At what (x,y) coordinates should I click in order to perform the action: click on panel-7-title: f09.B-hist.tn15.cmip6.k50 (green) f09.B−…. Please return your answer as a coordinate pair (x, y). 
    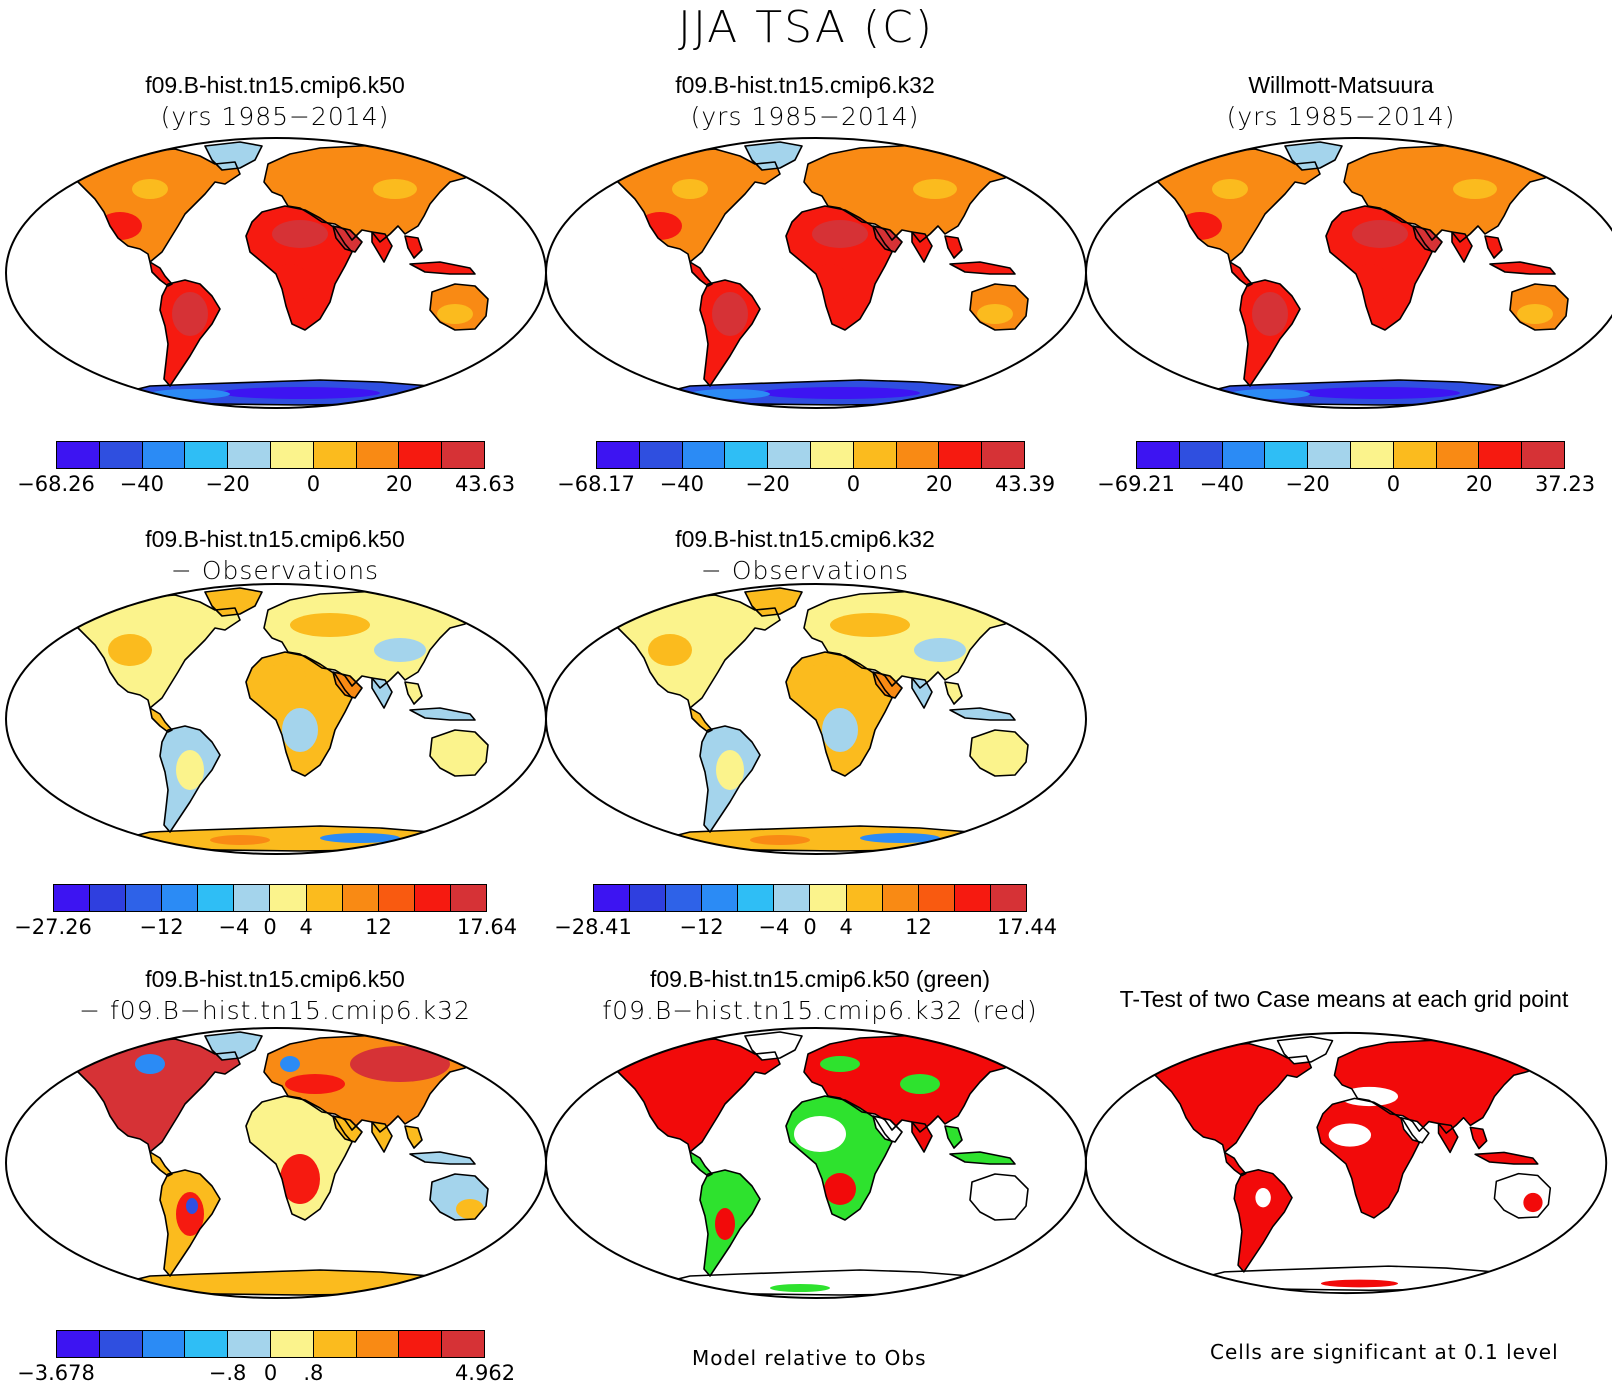
    Looking at the image, I should click on (820, 995).